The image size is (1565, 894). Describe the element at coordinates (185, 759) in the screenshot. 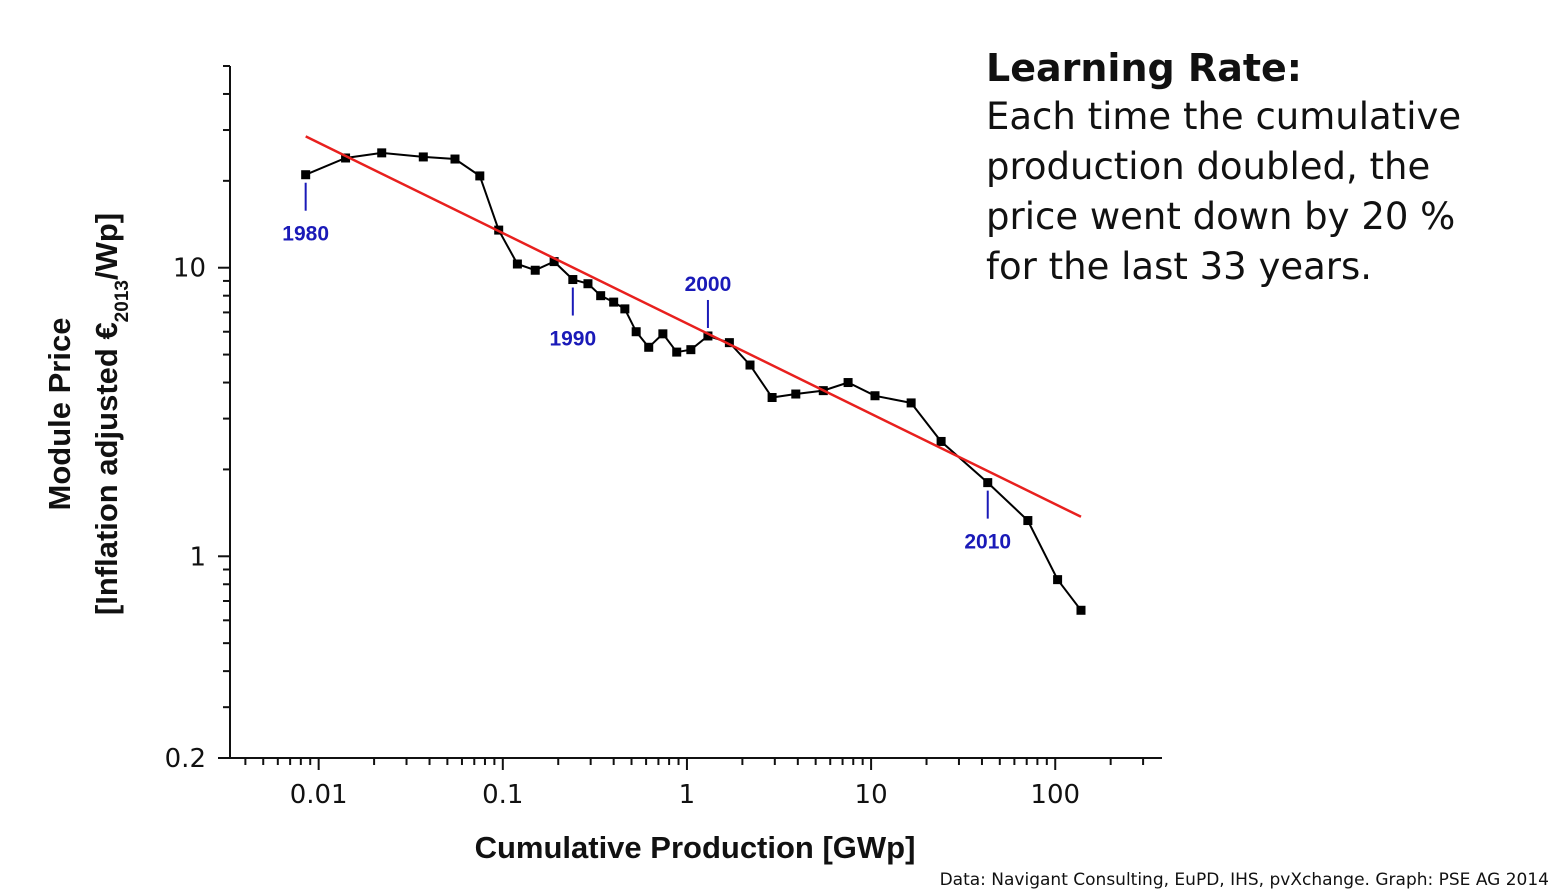

I see `y-tick-label: 0.2` at that location.